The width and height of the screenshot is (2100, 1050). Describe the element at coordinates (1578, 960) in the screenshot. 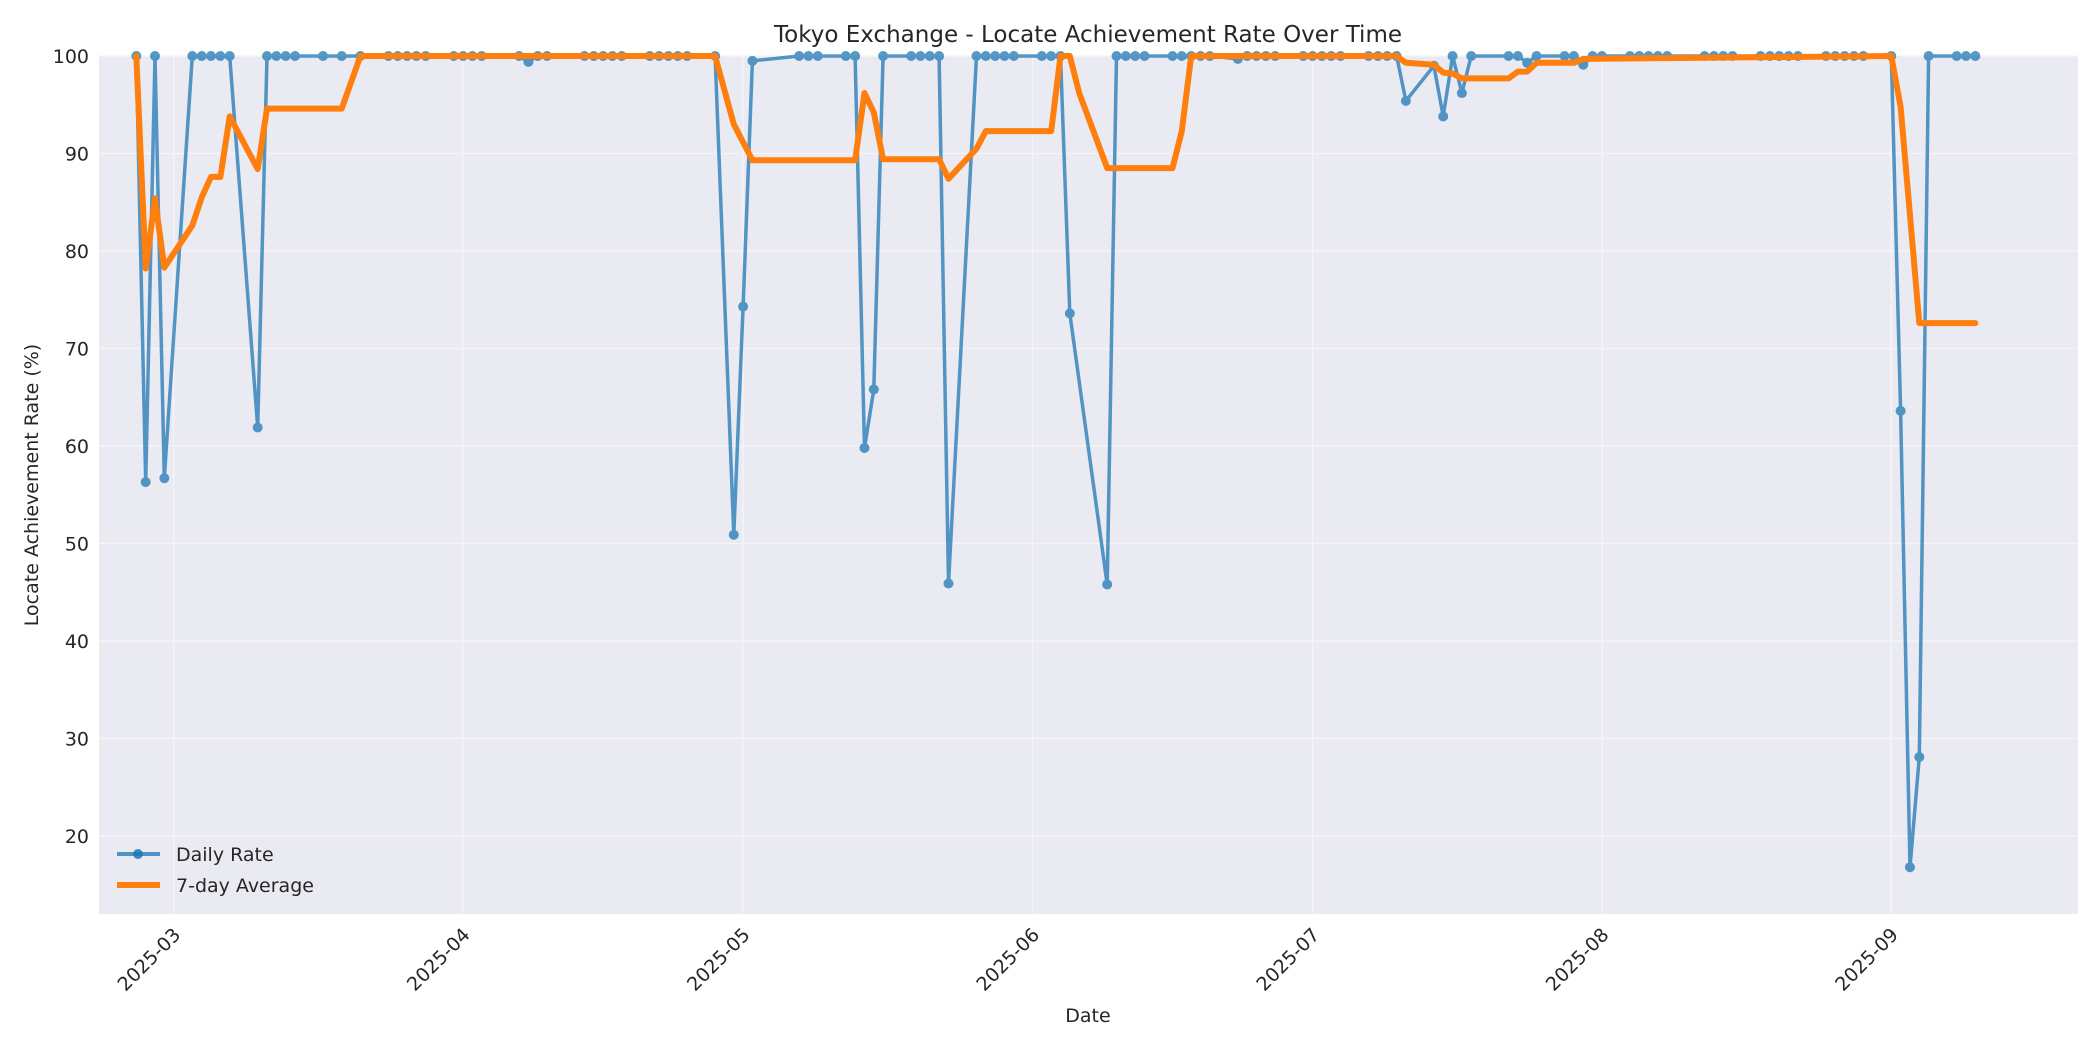

I see `x-tick-label: 2025-08` at that location.